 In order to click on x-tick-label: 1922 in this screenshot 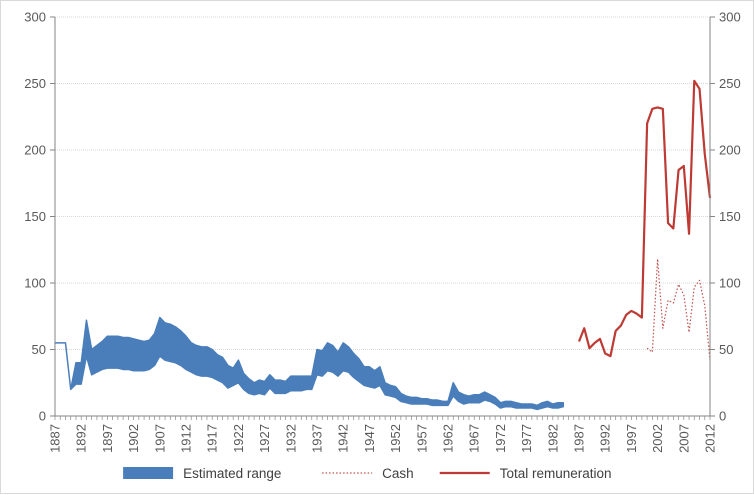, I will do `click(238, 438)`.